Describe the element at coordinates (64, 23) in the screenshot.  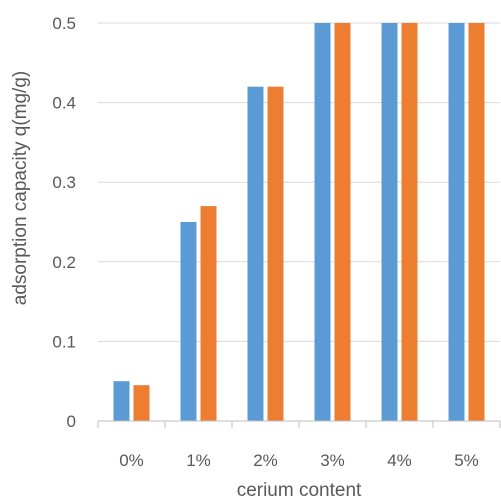
I see `y-tick-label-5: 0.5` at that location.